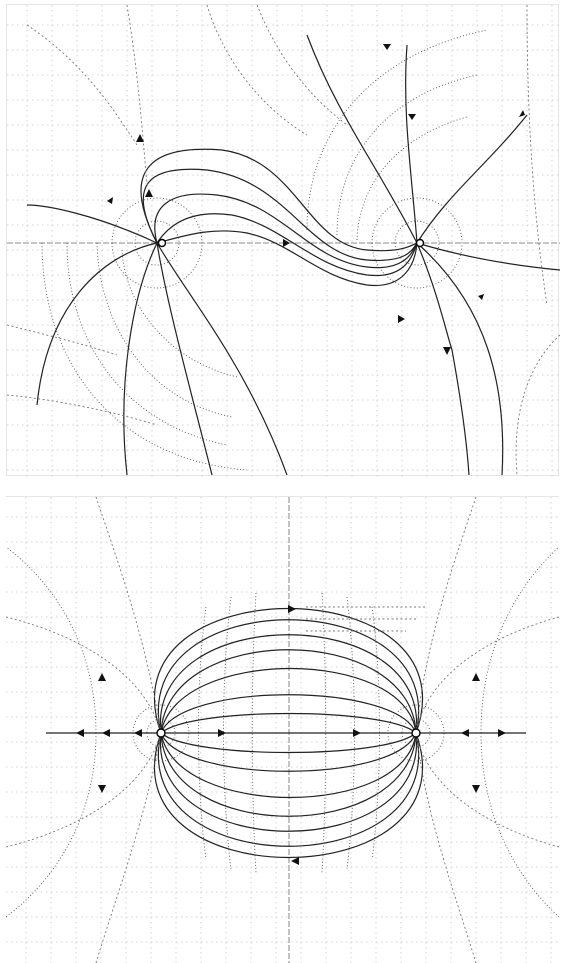  I want to click on bottom-charges, so click(288, 733).